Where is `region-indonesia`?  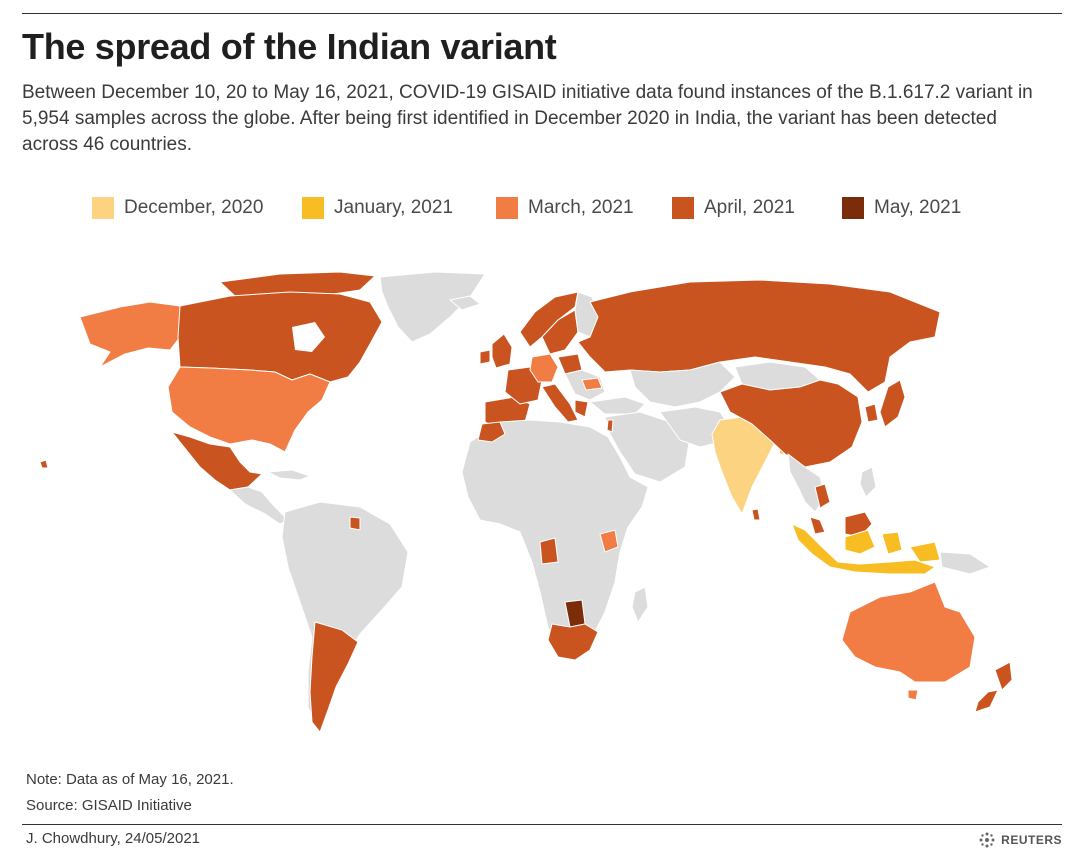 region-indonesia is located at coordinates (863, 549).